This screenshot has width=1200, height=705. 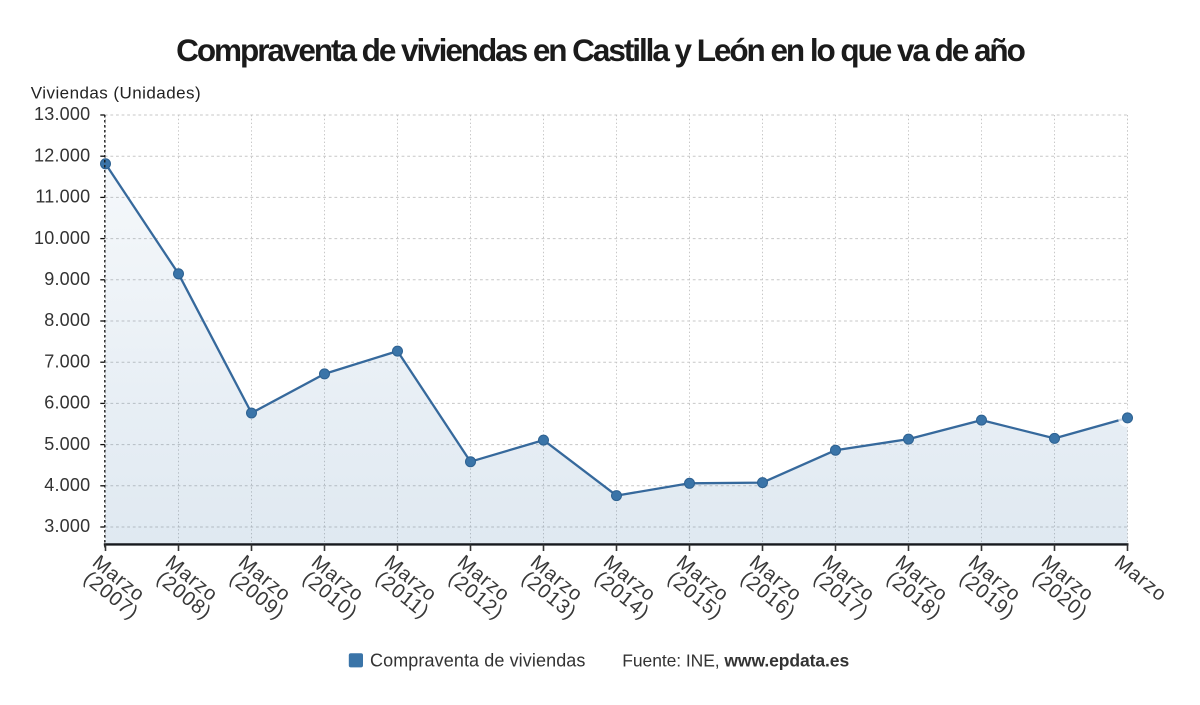 What do you see at coordinates (67, 444) in the screenshot?
I see `svg-text: 5.000` at bounding box center [67, 444].